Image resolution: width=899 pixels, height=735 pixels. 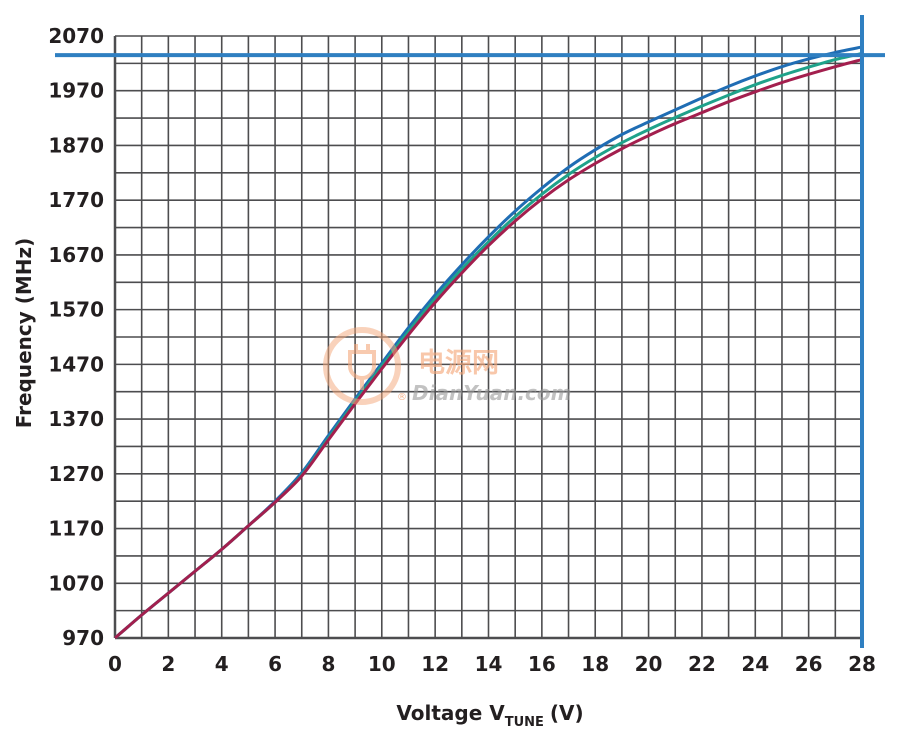 I want to click on x-axis-title-subscript: TUNE, so click(x=524, y=722).